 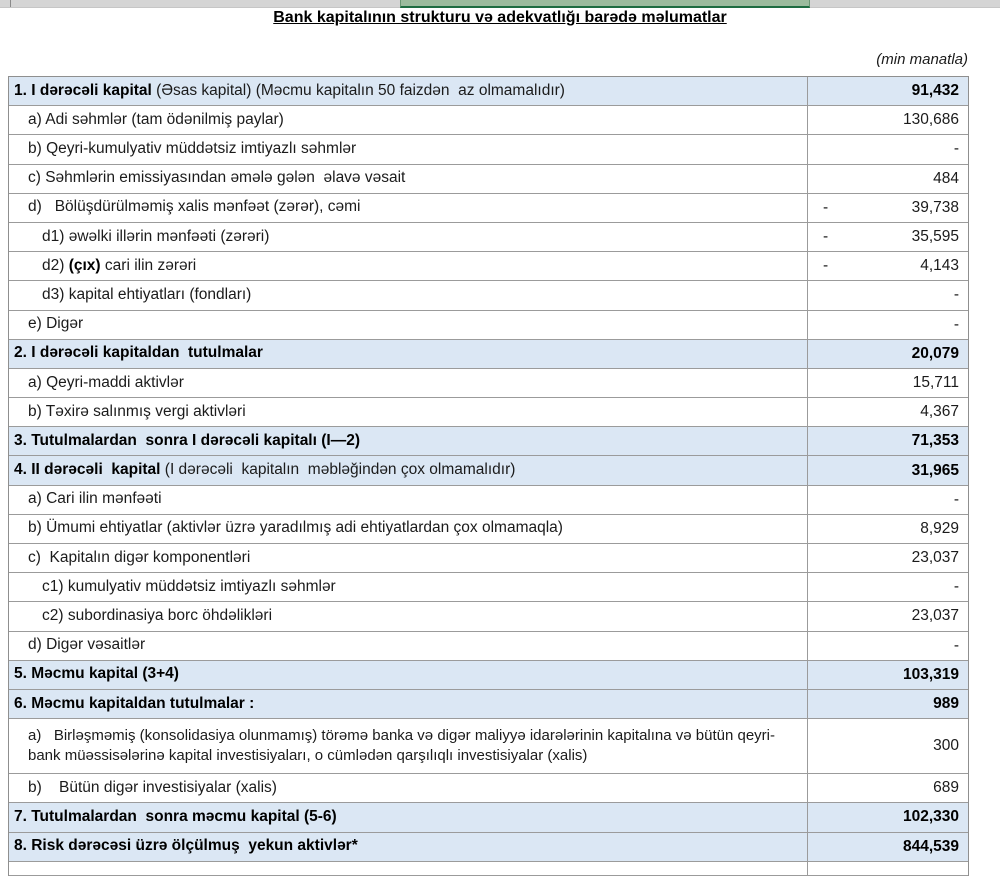 I want to click on row-value-cell: 484, so click(x=888, y=179).